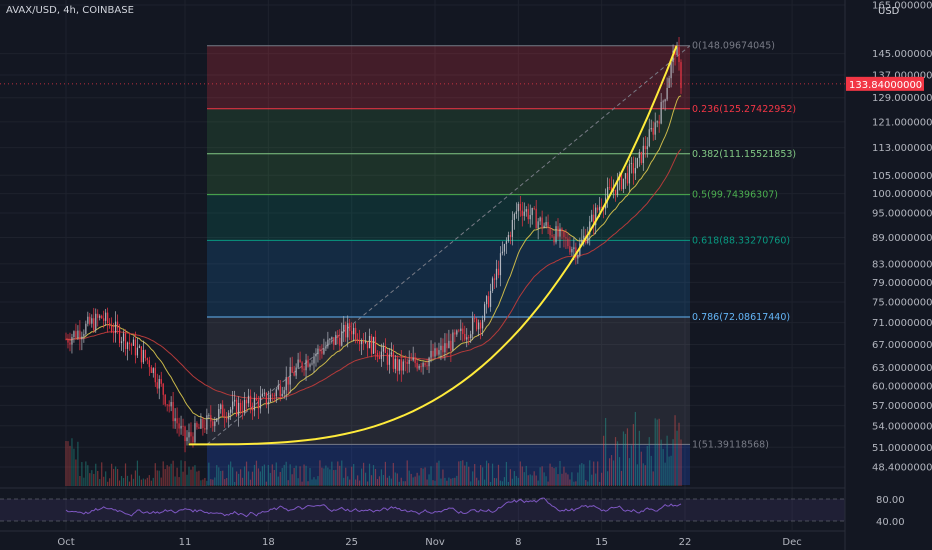 The height and width of the screenshot is (550, 932). What do you see at coordinates (902, 213) in the screenshot?
I see `price-tick-label: 95.00000000` at bounding box center [902, 213].